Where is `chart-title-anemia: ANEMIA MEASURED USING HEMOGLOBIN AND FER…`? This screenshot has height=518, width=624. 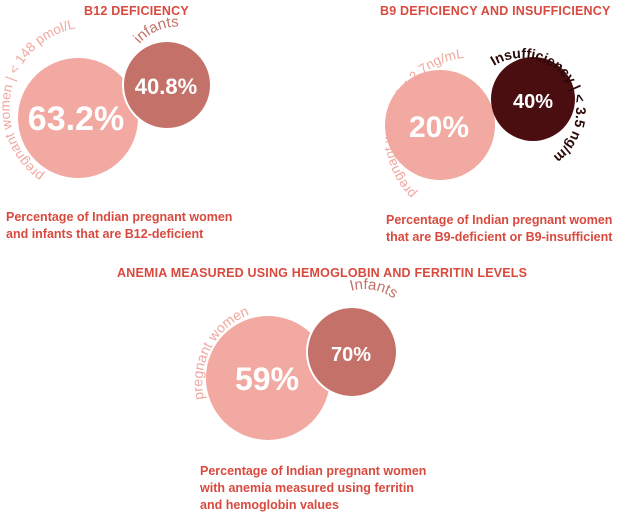
chart-title-anemia: ANEMIA MEASURED USING HEMOGLOBIN AND FER… is located at coordinates (322, 273).